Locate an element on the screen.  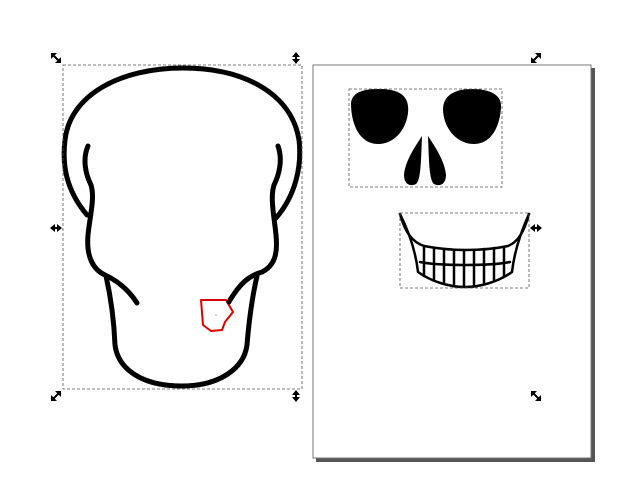
teeth-jaw-group is located at coordinates (464, 250).